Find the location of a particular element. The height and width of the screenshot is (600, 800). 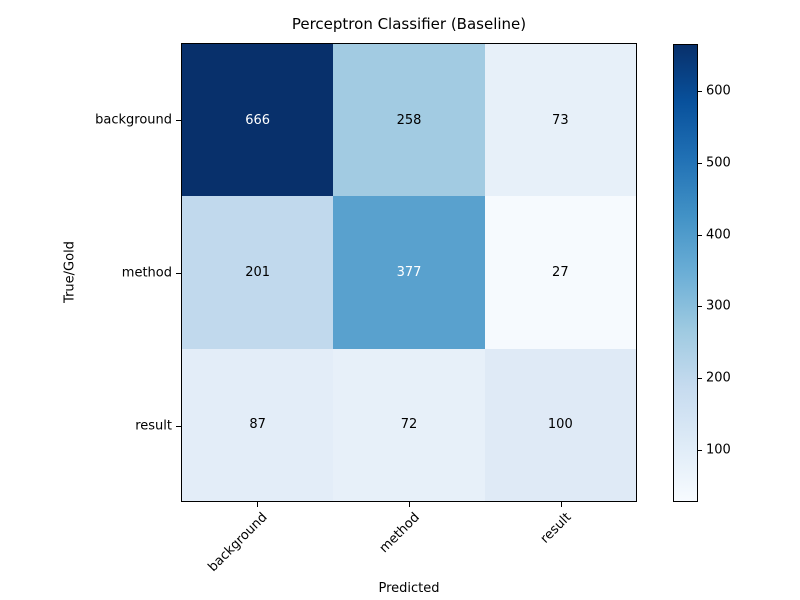

colorbar-tick-label: 400 is located at coordinates (718, 235).